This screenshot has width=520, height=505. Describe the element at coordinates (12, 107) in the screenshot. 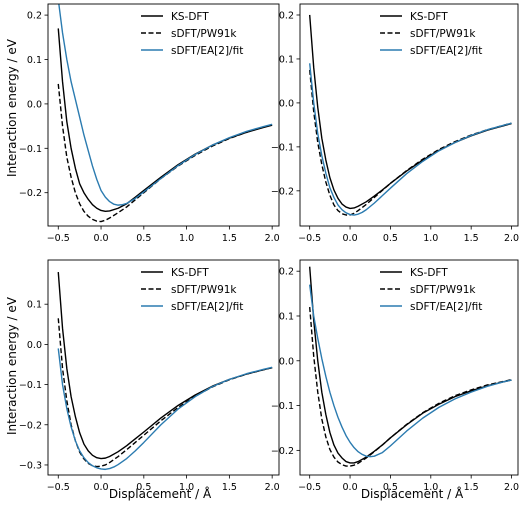

I see `y-axis-label-top: Interaction energy / eV` at that location.